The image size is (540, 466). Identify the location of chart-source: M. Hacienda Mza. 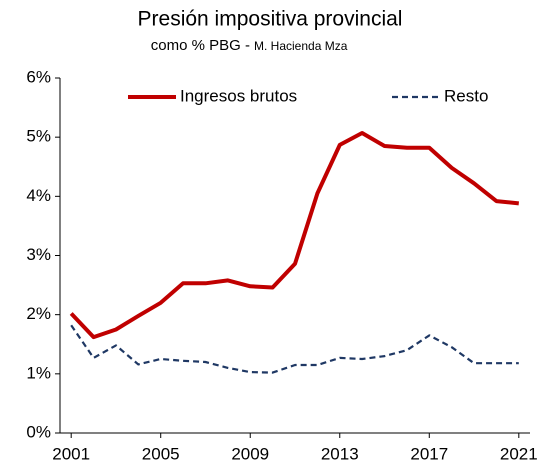
(301, 46).